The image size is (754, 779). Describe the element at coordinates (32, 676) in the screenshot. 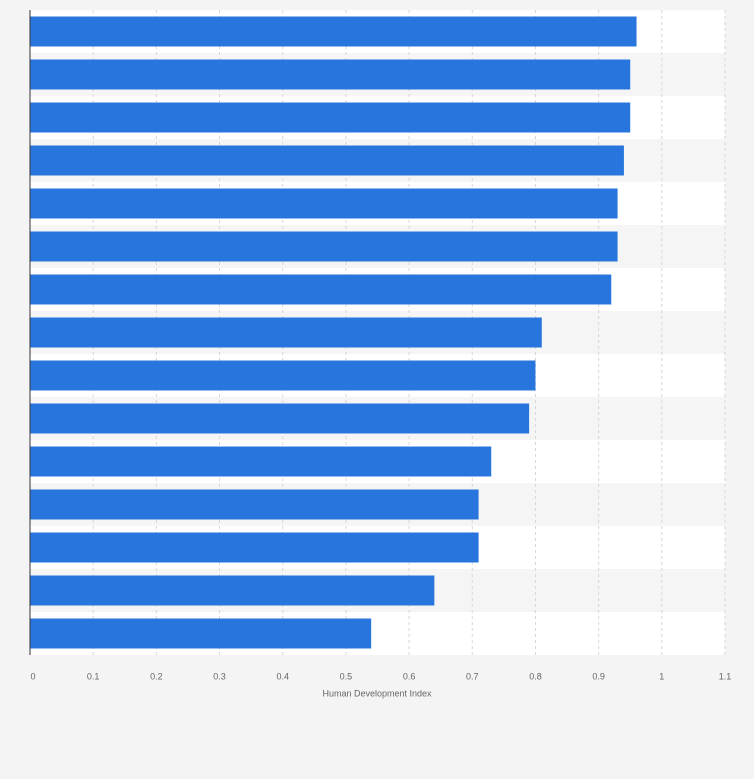

I see `x-tick-label: 0` at that location.